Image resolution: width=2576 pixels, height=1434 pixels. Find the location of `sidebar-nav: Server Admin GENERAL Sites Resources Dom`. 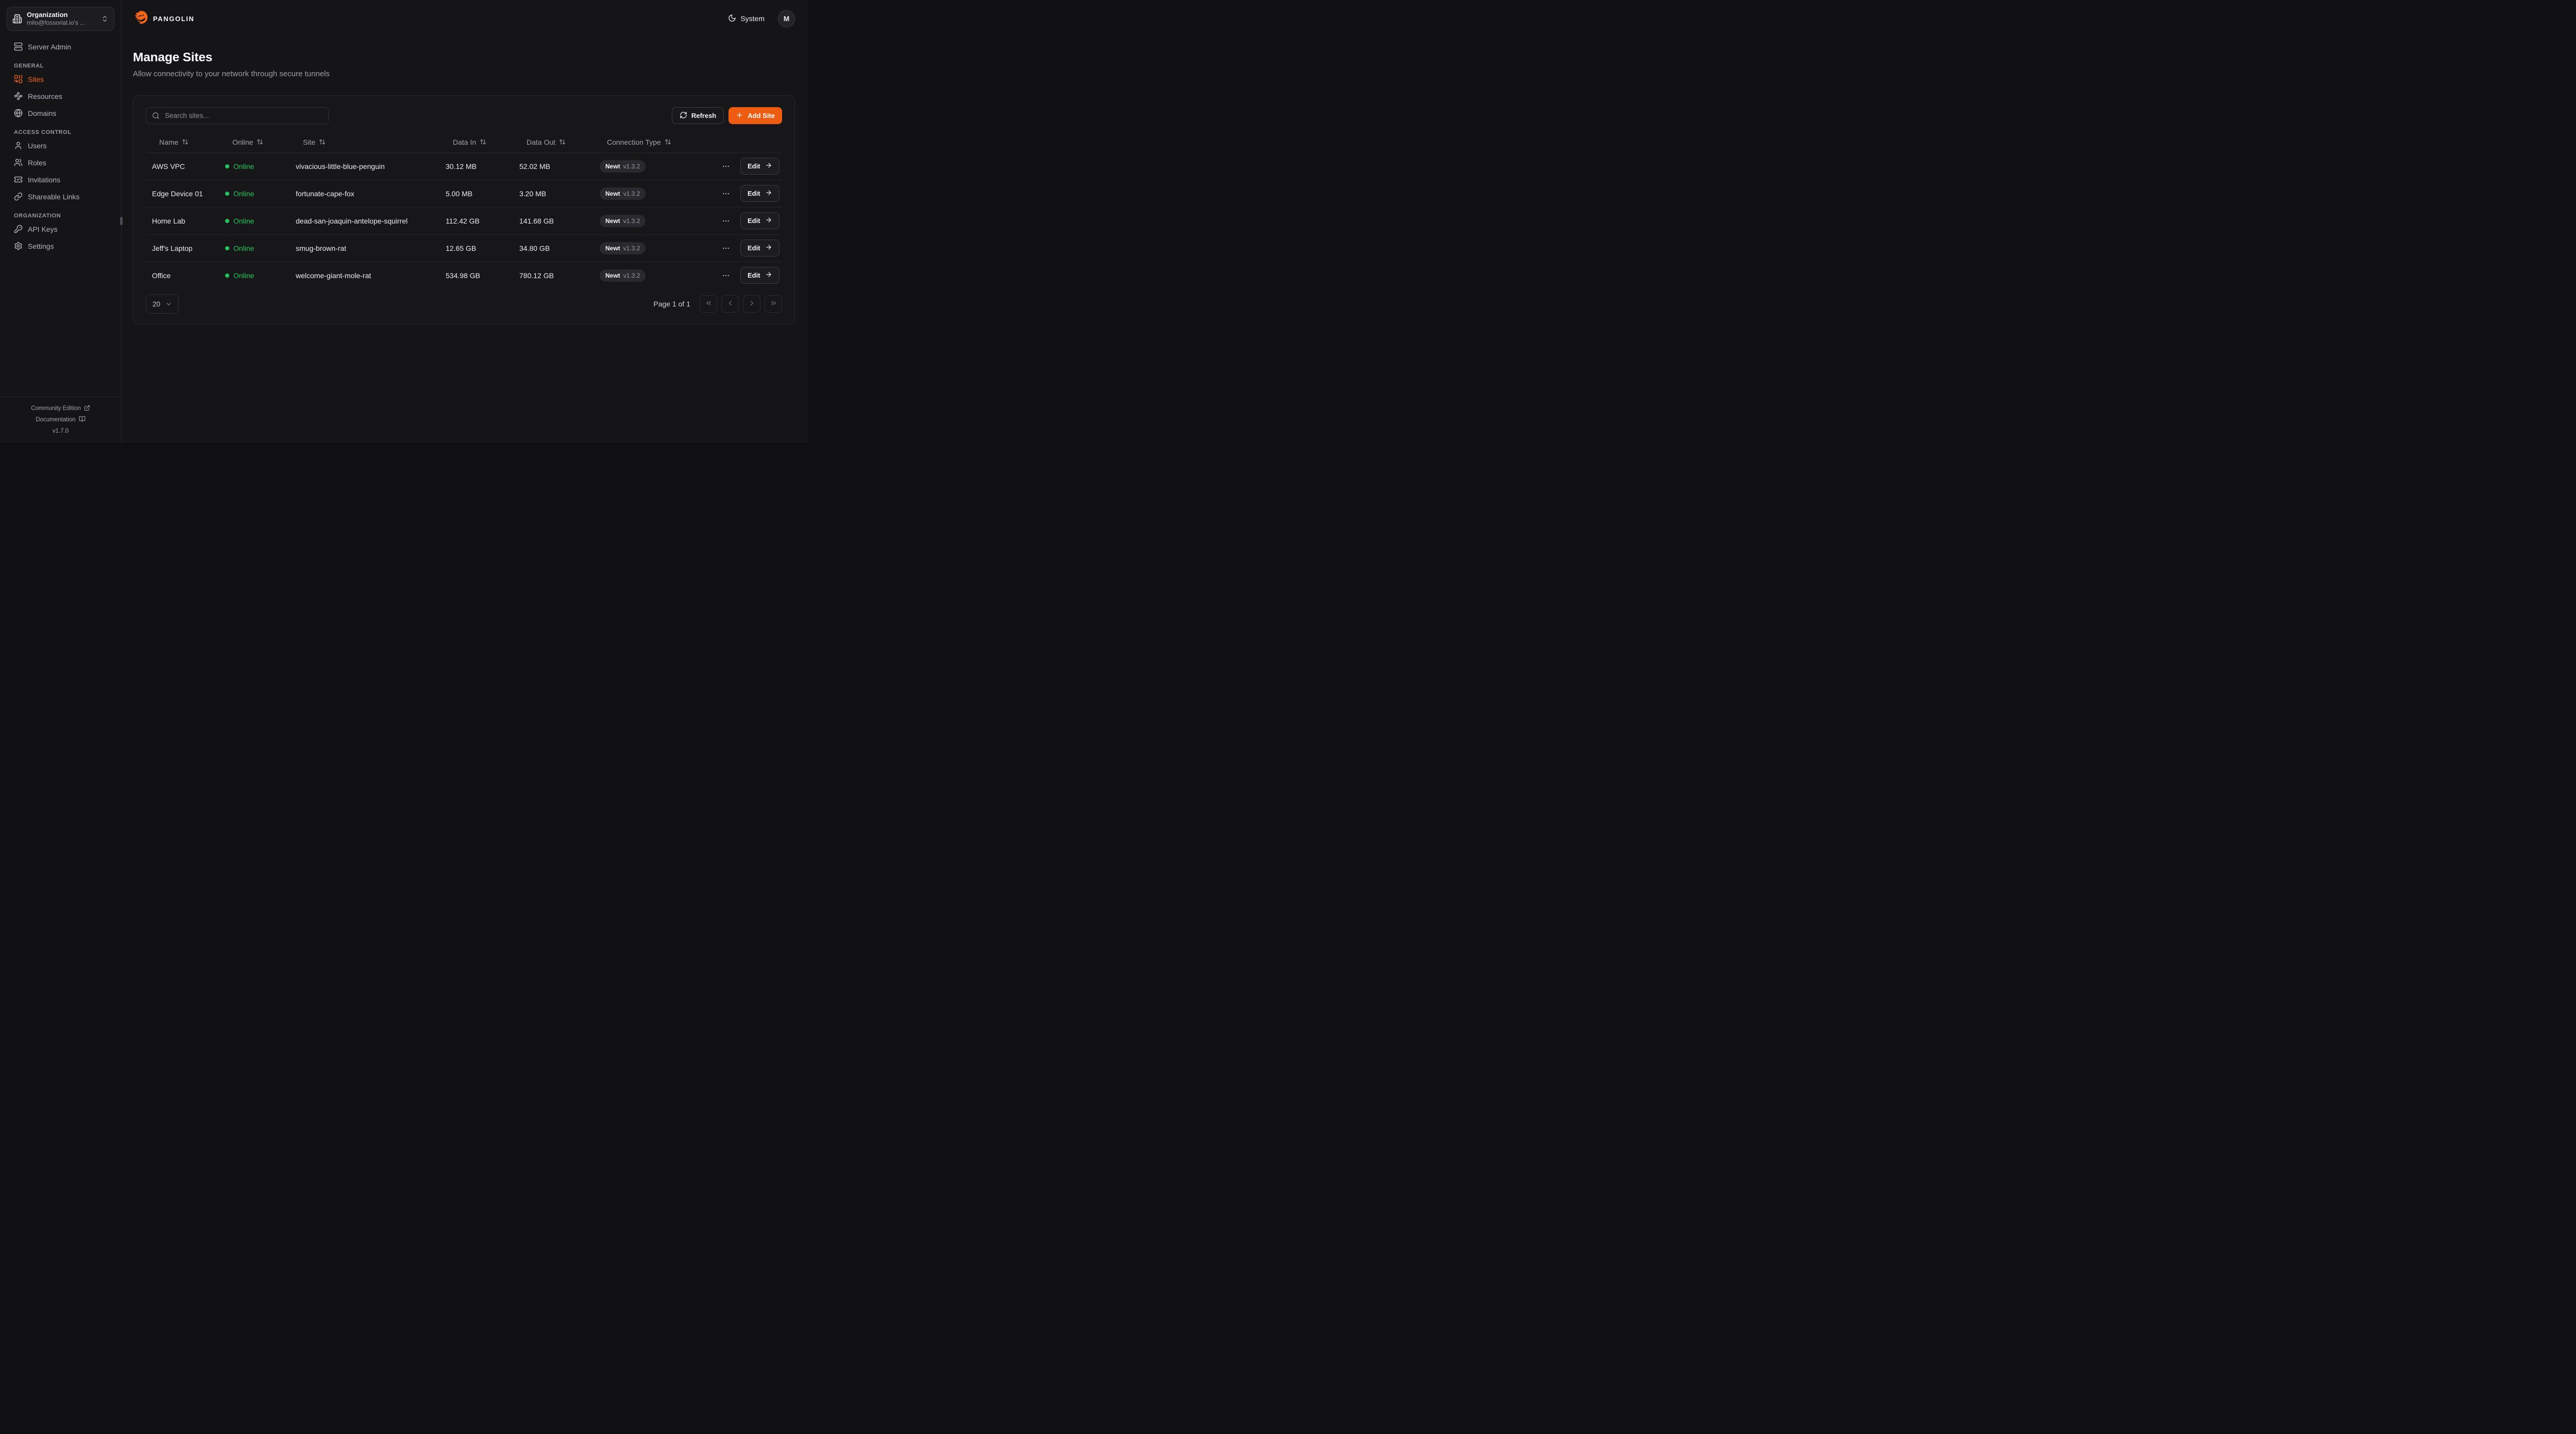

sidebar-nav: Server Admin GENERAL Sites Resources Dom is located at coordinates (60, 142).